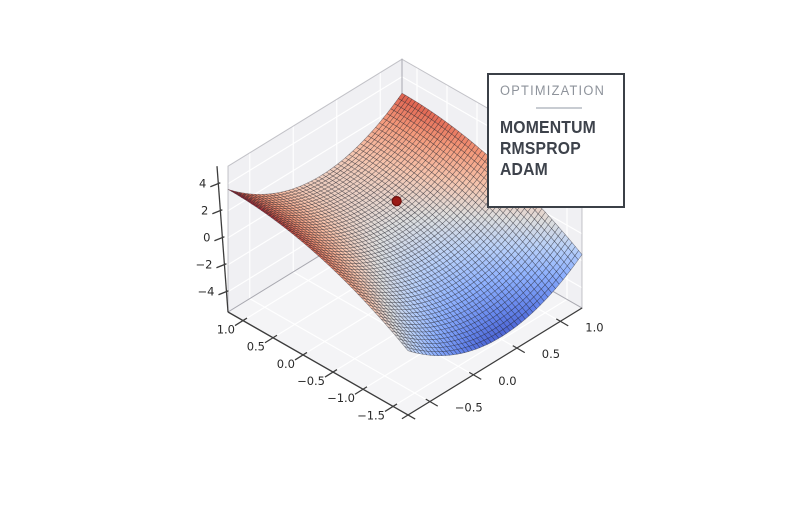 Image resolution: width=800 pixels, height=513 pixels. I want to click on legend-divider, so click(558, 108).